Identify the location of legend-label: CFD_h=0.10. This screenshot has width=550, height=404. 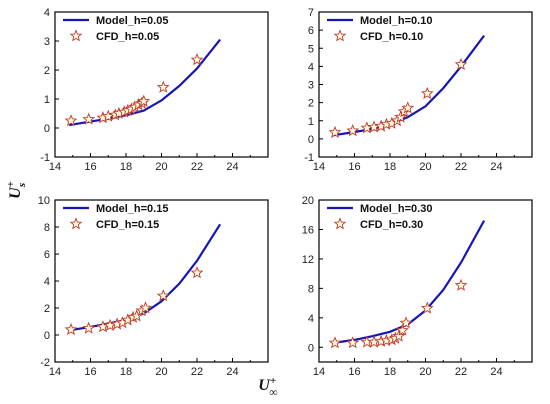
(391, 37).